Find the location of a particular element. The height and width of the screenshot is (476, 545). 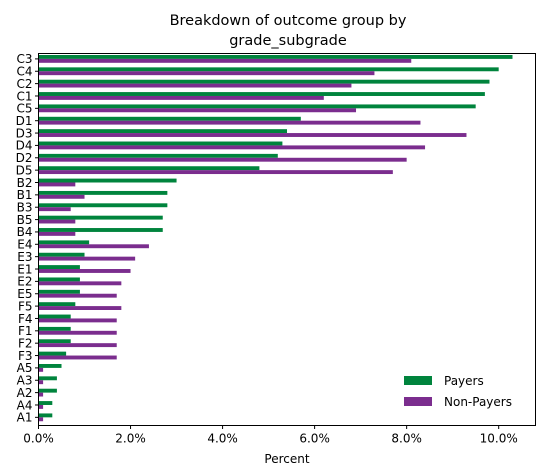

y-tick-label: D3 is located at coordinates (24, 133).